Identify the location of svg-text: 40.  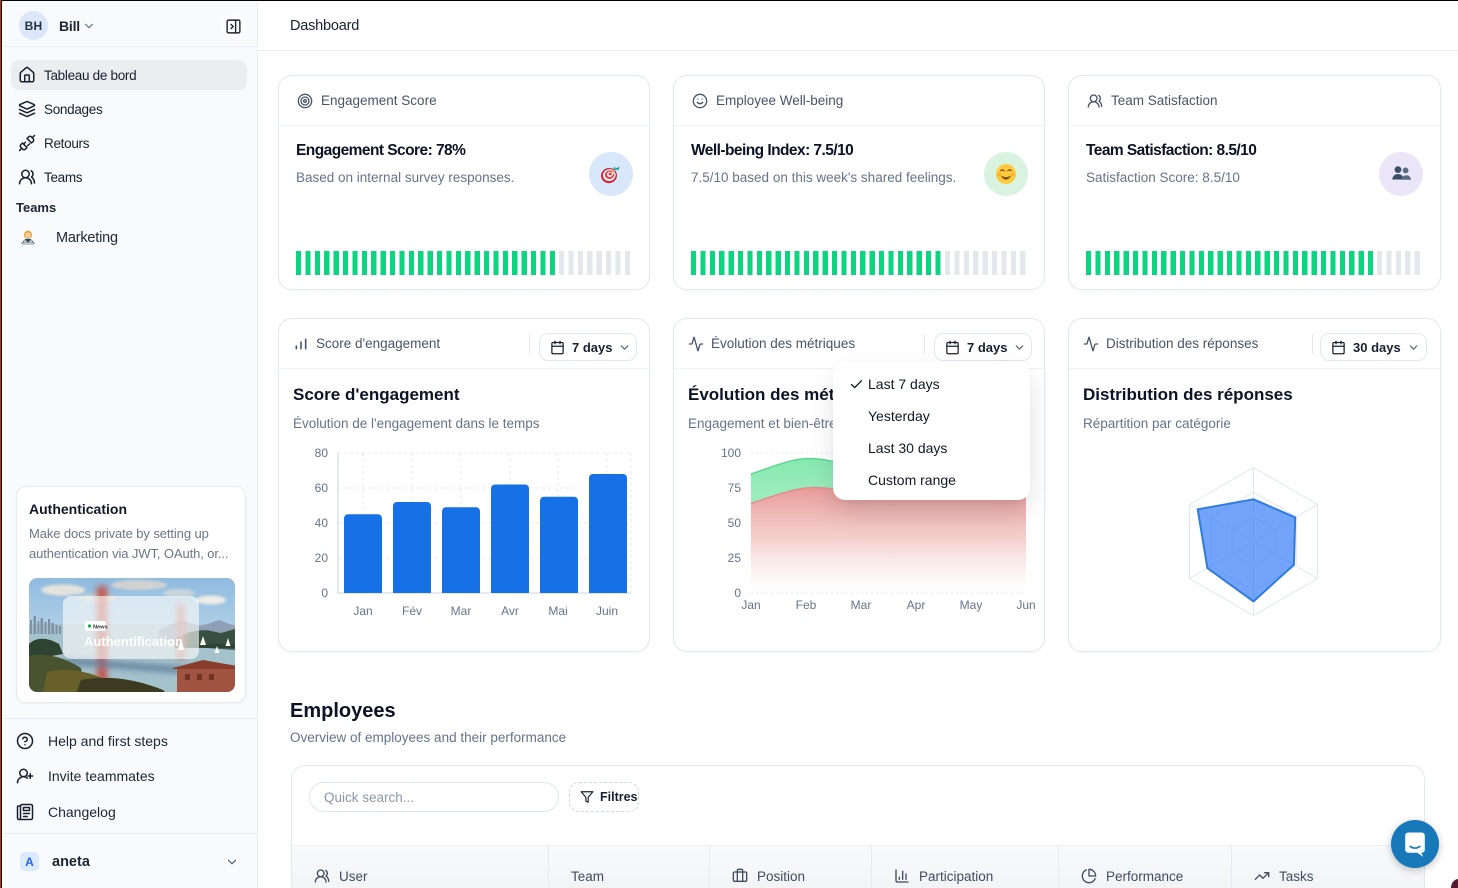
(322, 523).